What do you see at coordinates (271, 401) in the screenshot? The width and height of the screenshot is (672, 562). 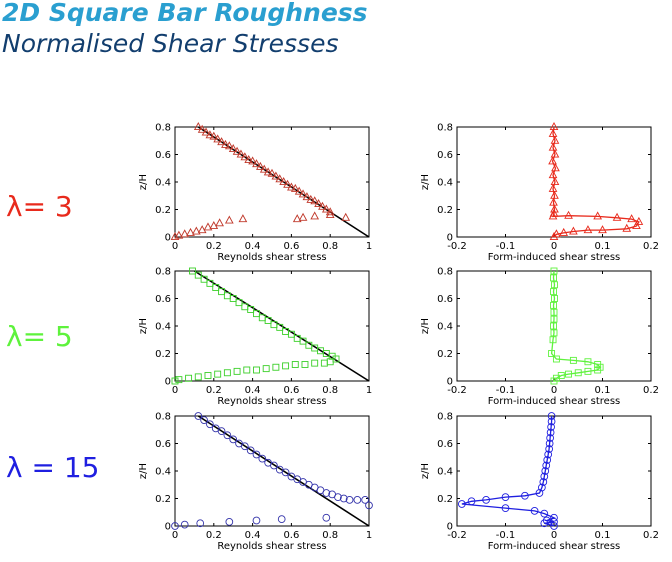 I see `x-axis-label: Reynolds shear stress` at bounding box center [271, 401].